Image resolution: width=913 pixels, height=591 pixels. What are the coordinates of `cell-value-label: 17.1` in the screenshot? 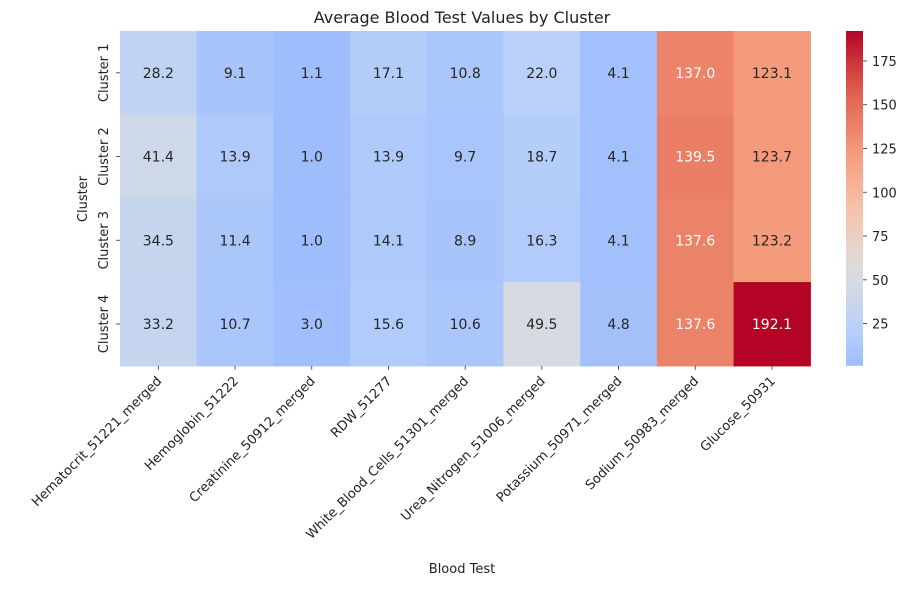 It's located at (388, 74).